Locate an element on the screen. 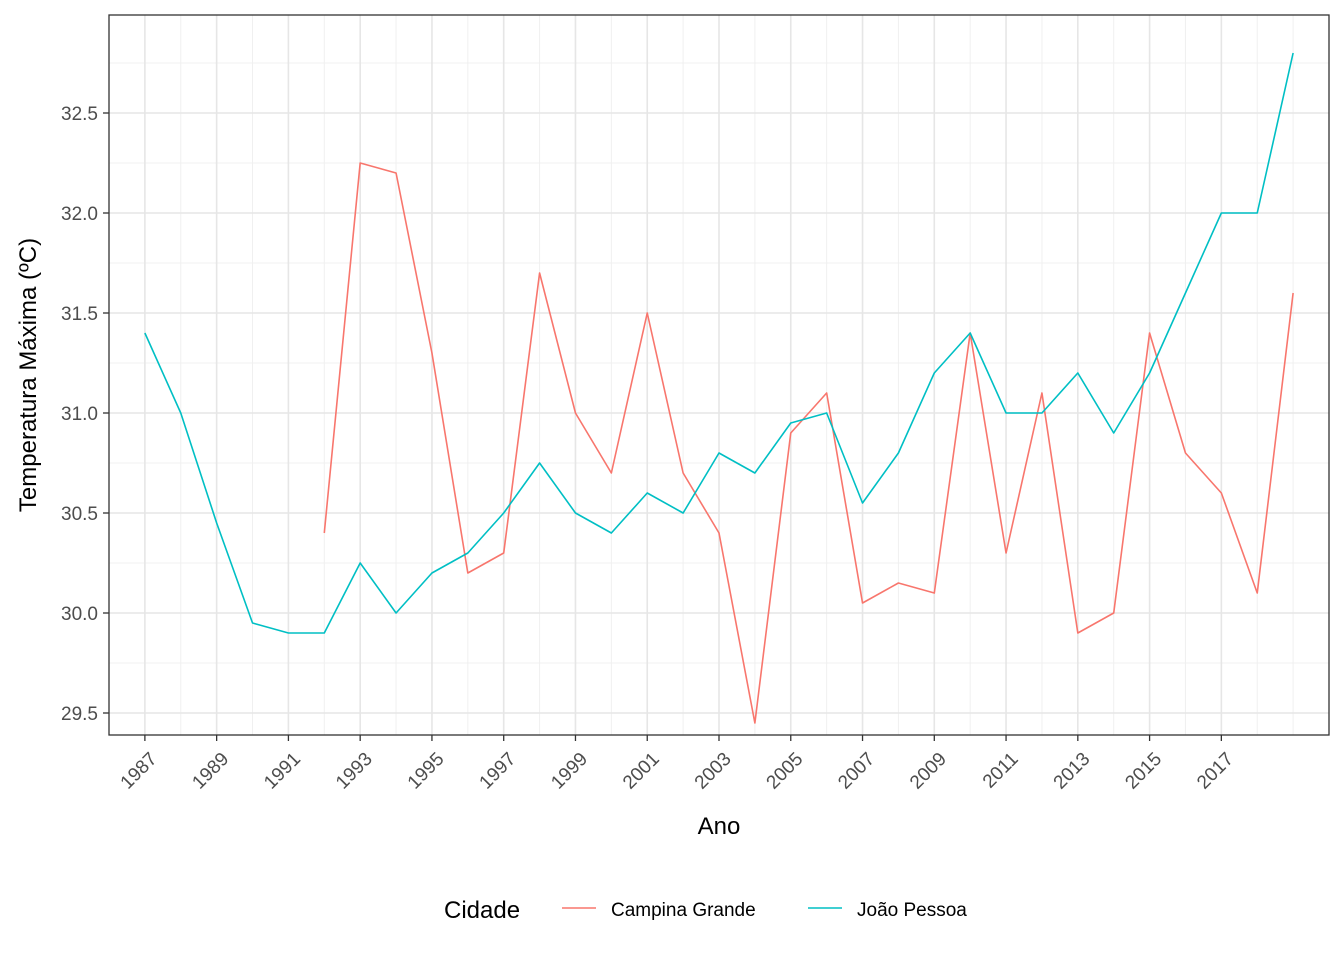 The image size is (1344, 960). legend-label-joao-pessoa: João Pessoa is located at coordinates (912, 910).